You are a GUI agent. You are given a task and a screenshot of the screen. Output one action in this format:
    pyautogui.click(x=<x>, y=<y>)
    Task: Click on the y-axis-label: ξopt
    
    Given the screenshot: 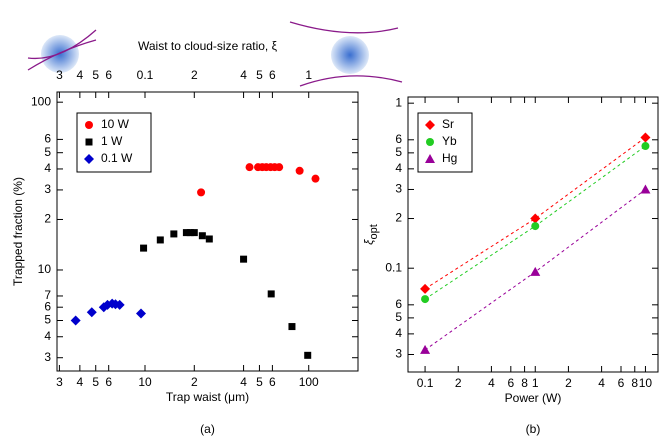 What is the action you would take?
    pyautogui.click(x=371, y=234)
    